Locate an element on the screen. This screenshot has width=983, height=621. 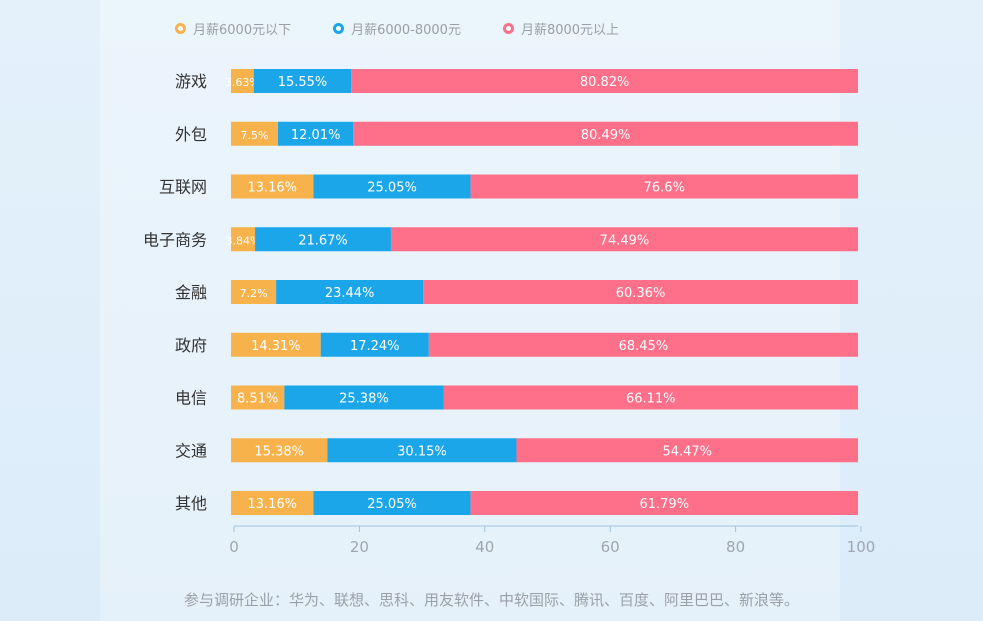
bar-value-label: 3.84% is located at coordinates (243, 240).